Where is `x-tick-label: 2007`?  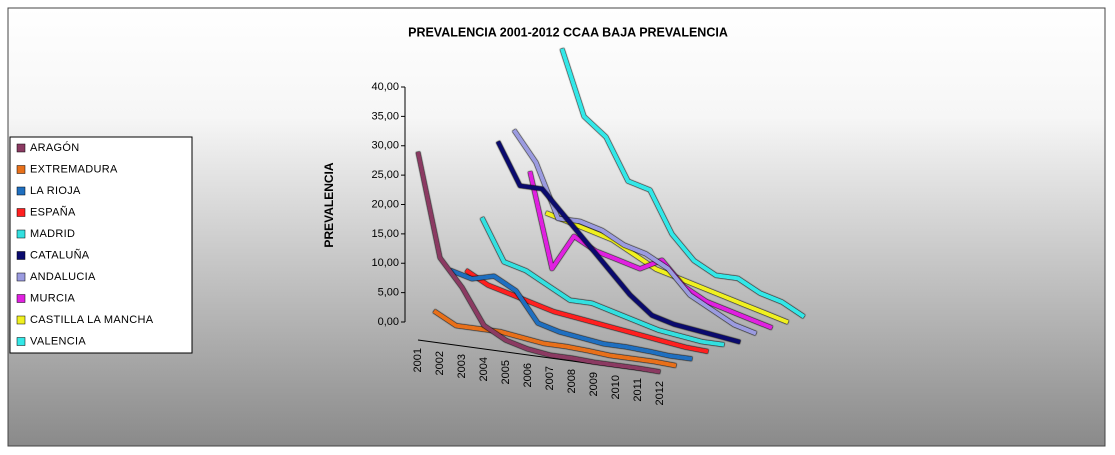
x-tick-label: 2007 is located at coordinates (550, 378).